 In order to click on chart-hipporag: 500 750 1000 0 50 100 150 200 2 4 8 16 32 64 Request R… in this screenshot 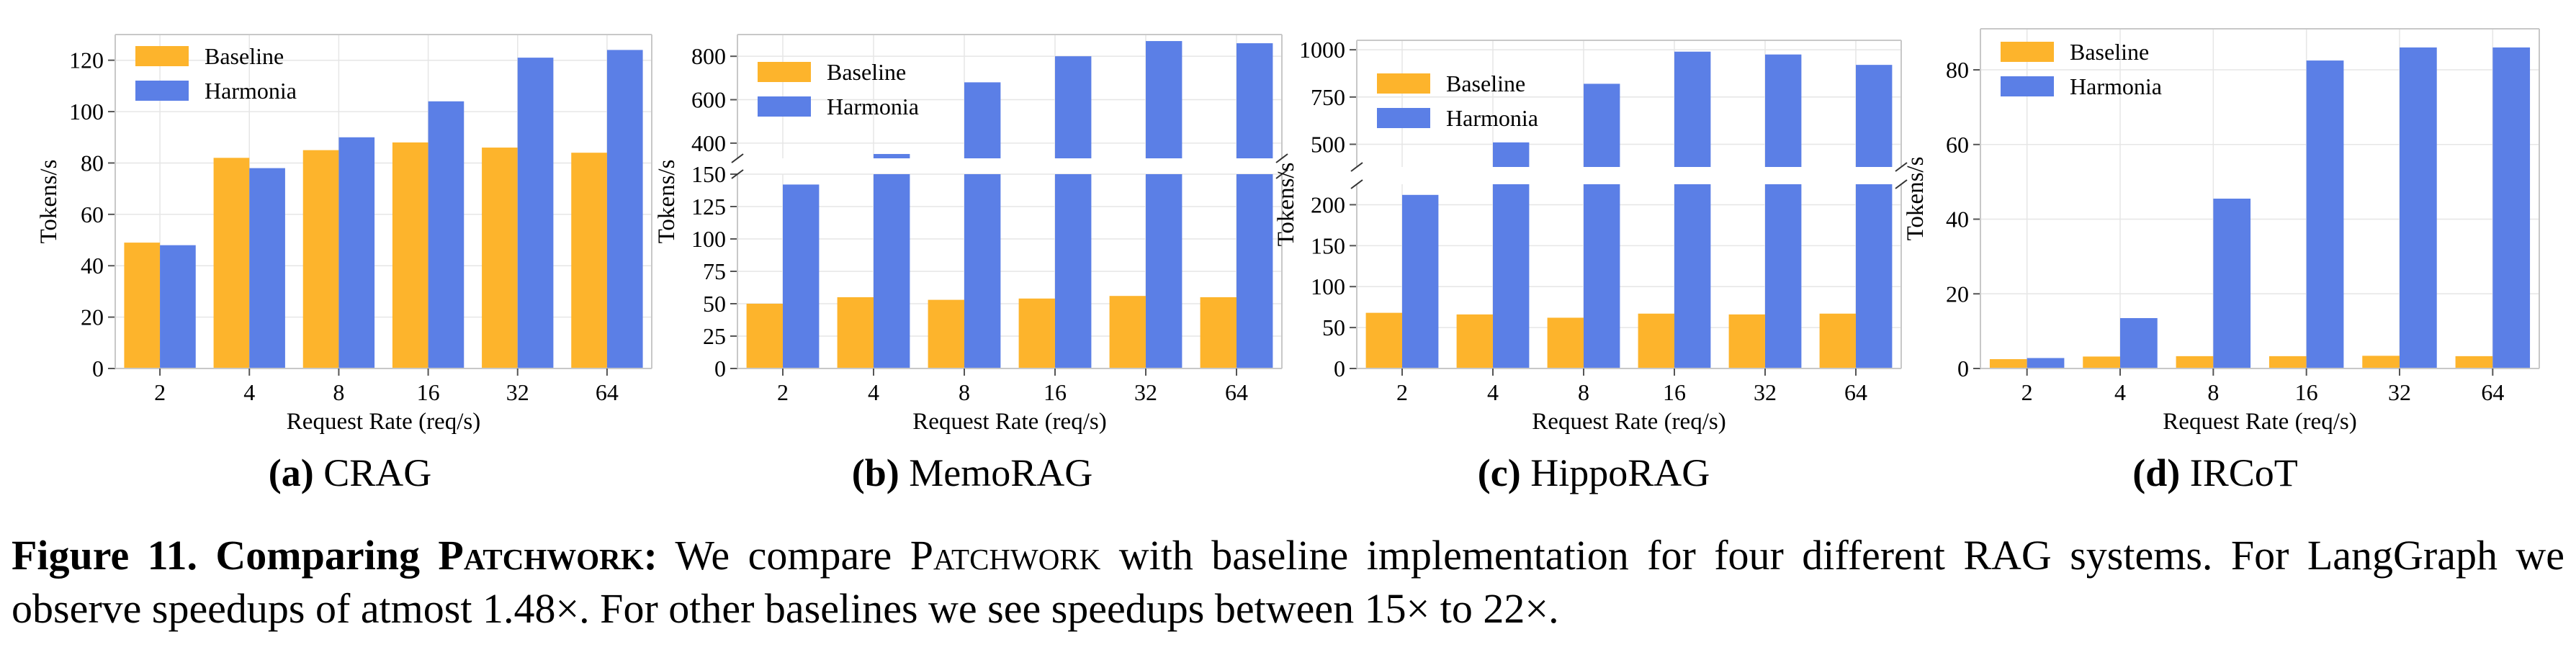, I will do `click(1590, 236)`.